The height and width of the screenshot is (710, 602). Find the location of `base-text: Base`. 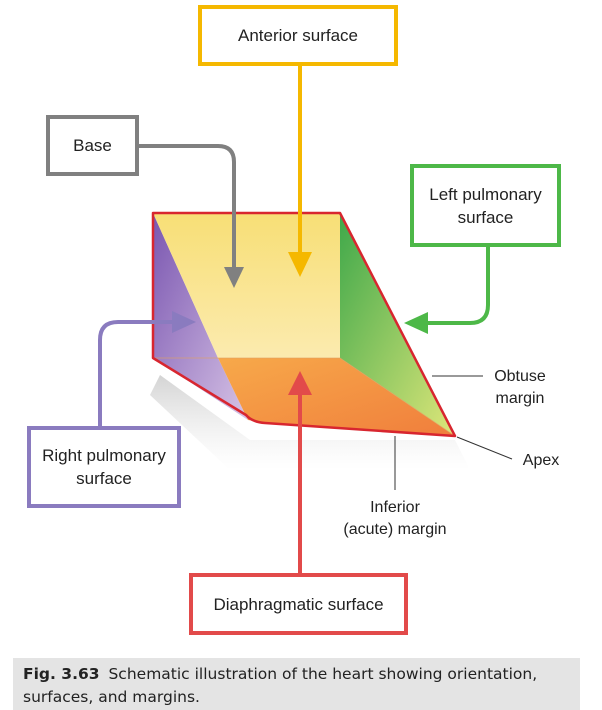

base-text: Base is located at coordinates (92, 145).